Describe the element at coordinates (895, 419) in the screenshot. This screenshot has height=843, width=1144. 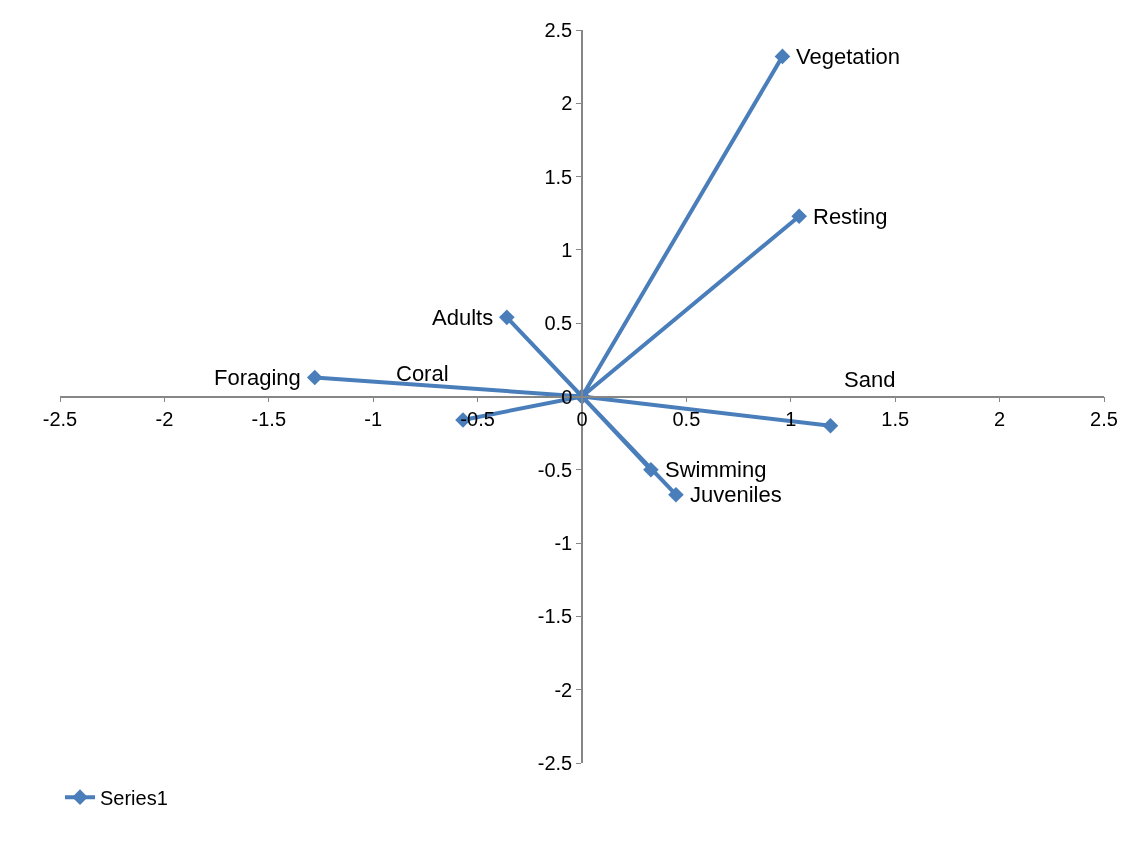
I see `x-tick-label: 1.5` at that location.